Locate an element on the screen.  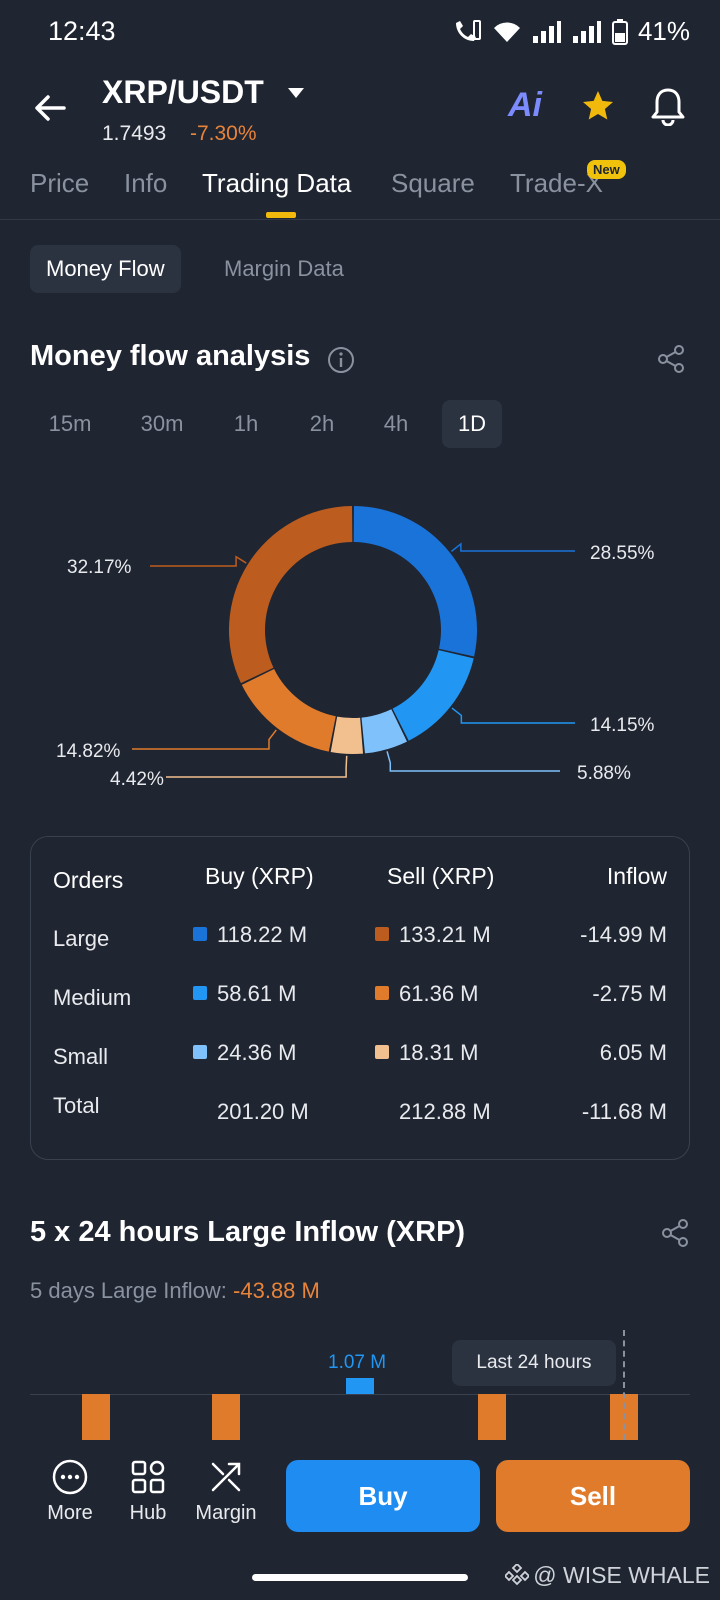
donut-slice-medium-buy is located at coordinates (433, 695).